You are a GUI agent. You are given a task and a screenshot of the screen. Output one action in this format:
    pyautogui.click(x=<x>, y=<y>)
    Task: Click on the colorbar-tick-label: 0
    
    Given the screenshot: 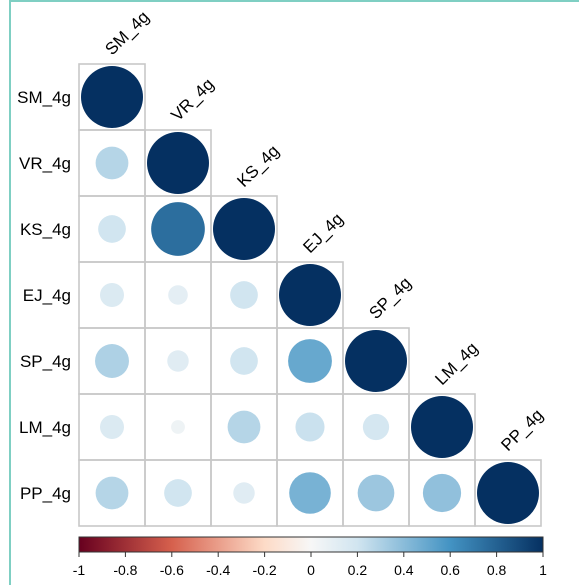 What is the action you would take?
    pyautogui.click(x=311, y=570)
    